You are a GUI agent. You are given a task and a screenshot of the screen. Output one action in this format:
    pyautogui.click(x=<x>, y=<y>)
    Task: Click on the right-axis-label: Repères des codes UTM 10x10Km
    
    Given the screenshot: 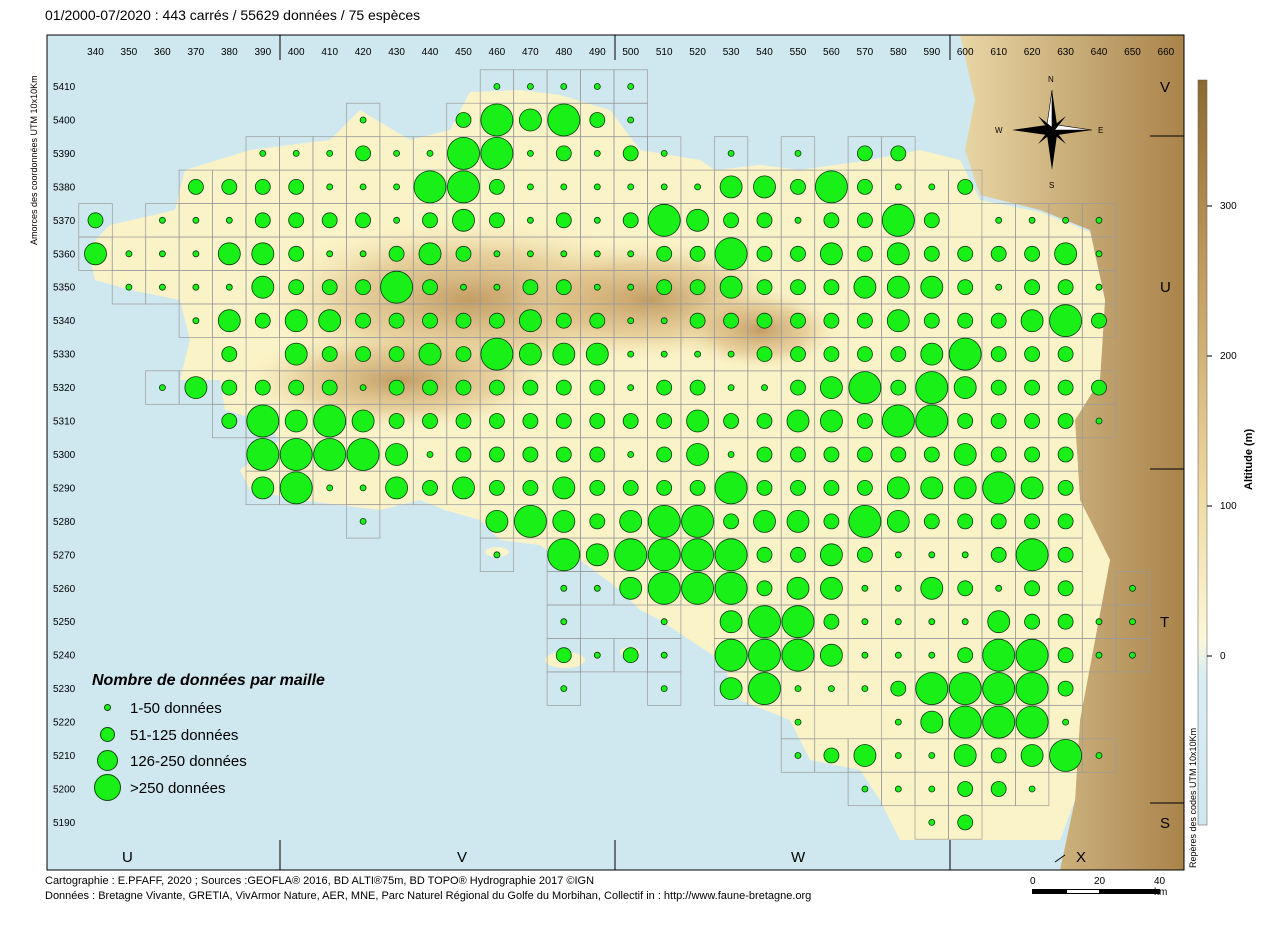 What is the action you would take?
    pyautogui.click(x=1193, y=798)
    